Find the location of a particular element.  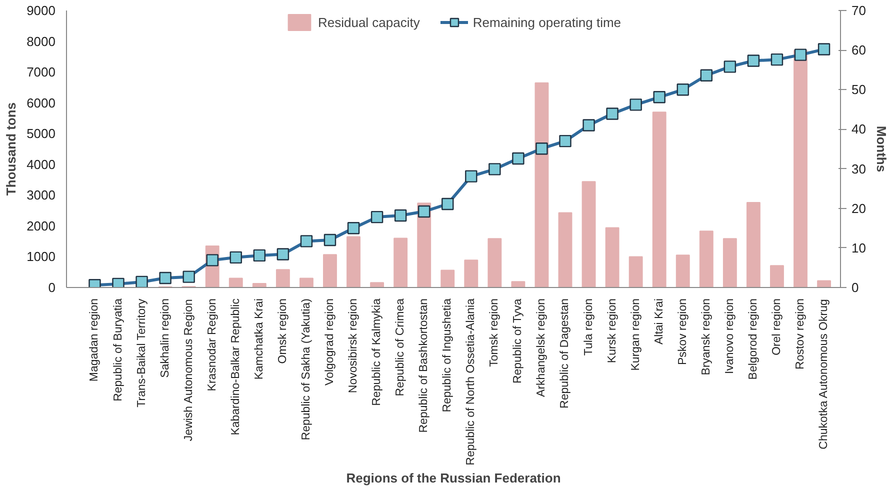

x-tick-label: Chukotka Autonomous Okrug is located at coordinates (824, 374).